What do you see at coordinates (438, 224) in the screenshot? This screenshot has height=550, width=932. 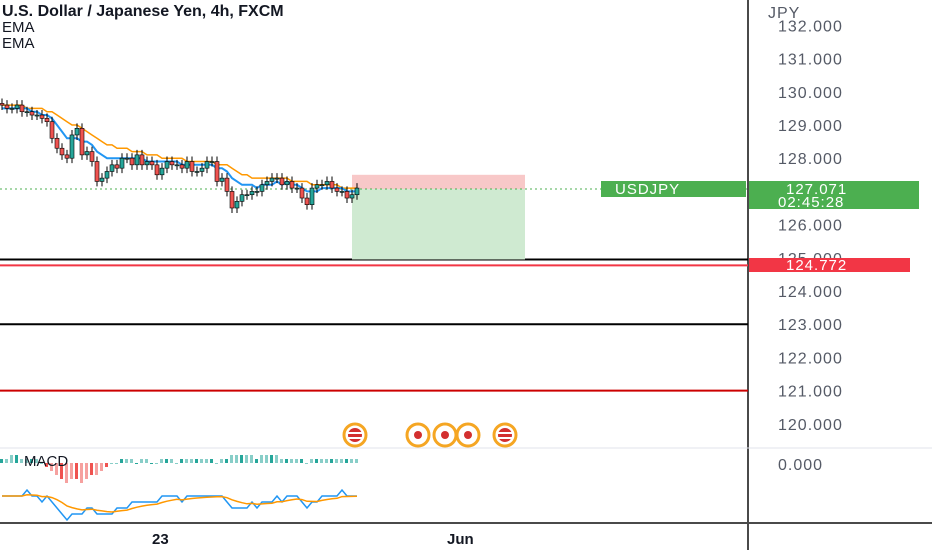 I see `target-zone` at bounding box center [438, 224].